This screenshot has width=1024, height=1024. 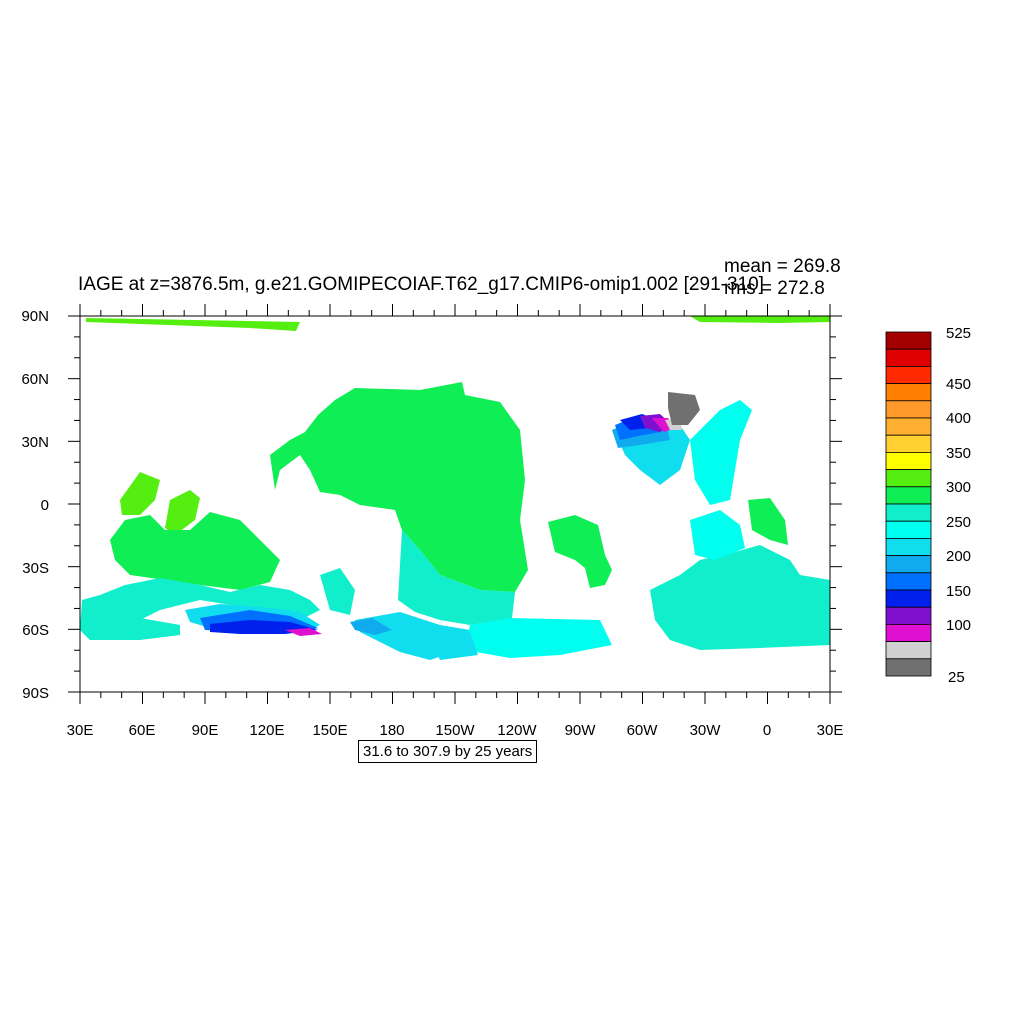 What do you see at coordinates (35, 568) in the screenshot?
I see `lat-label-30s: 30S` at bounding box center [35, 568].